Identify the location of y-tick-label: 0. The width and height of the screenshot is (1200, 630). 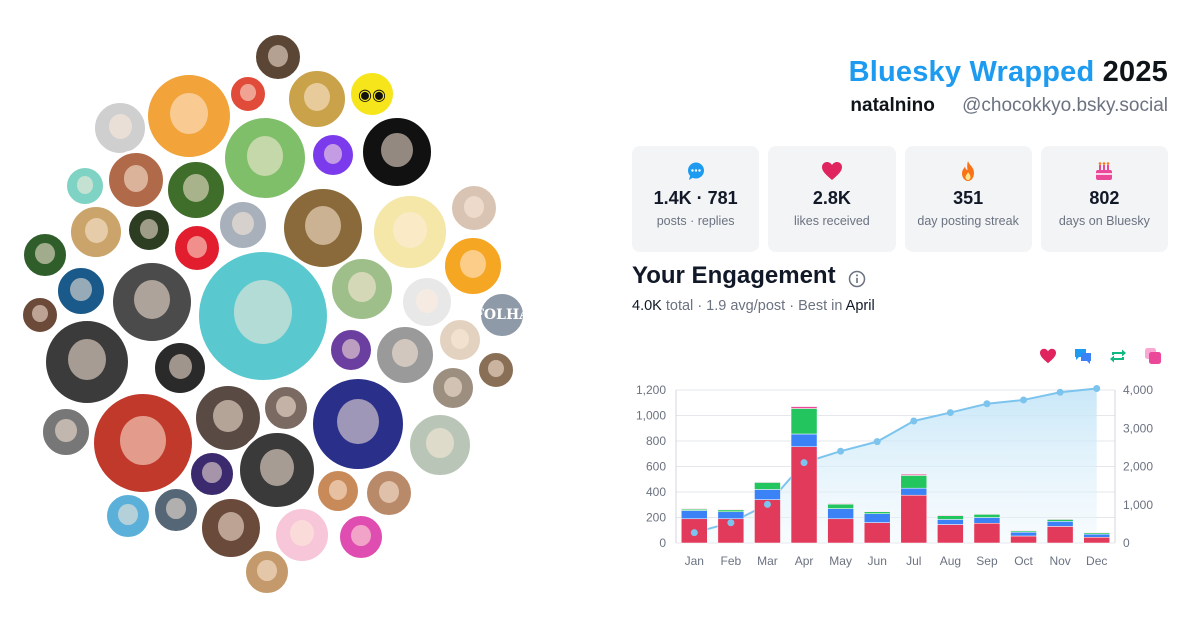
(662, 543).